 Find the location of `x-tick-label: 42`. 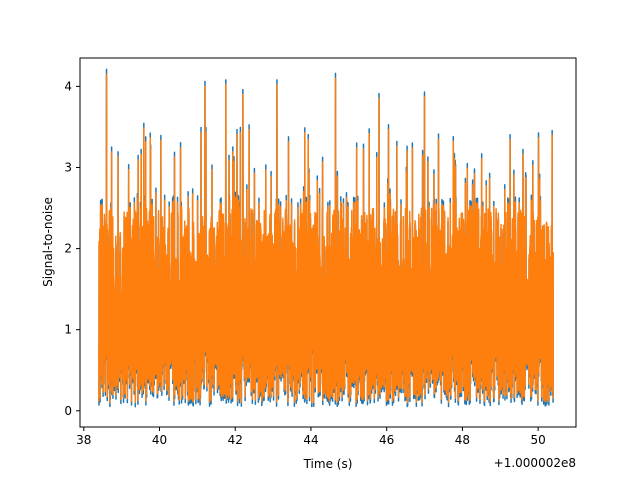

x-tick-label: 42 is located at coordinates (235, 440).